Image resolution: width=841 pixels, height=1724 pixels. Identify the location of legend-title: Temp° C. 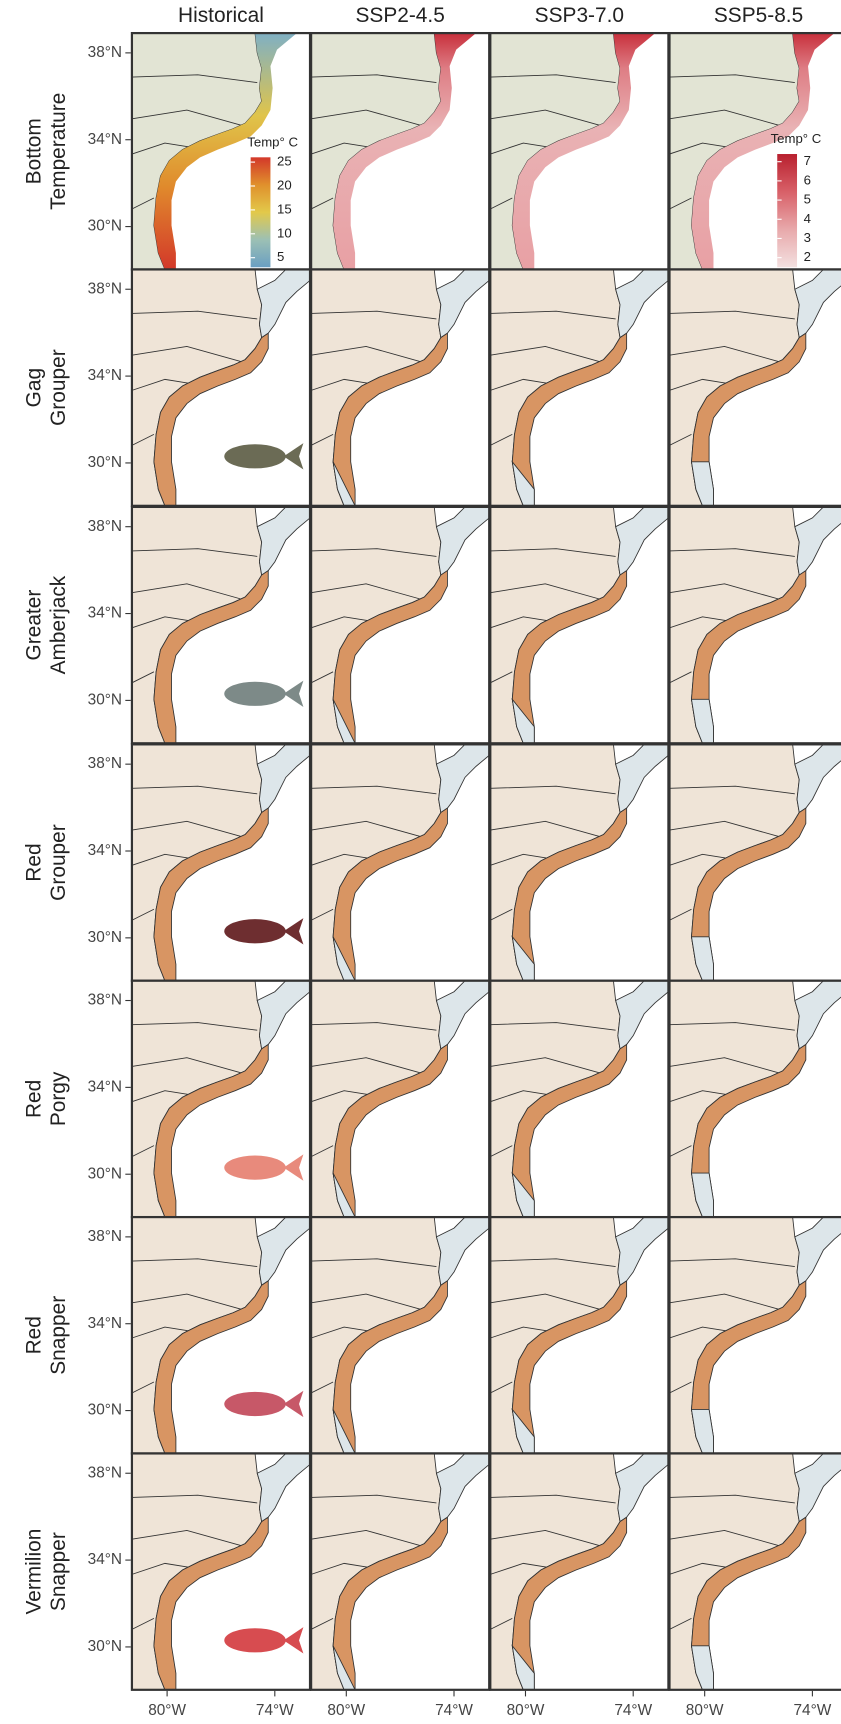
(796, 138).